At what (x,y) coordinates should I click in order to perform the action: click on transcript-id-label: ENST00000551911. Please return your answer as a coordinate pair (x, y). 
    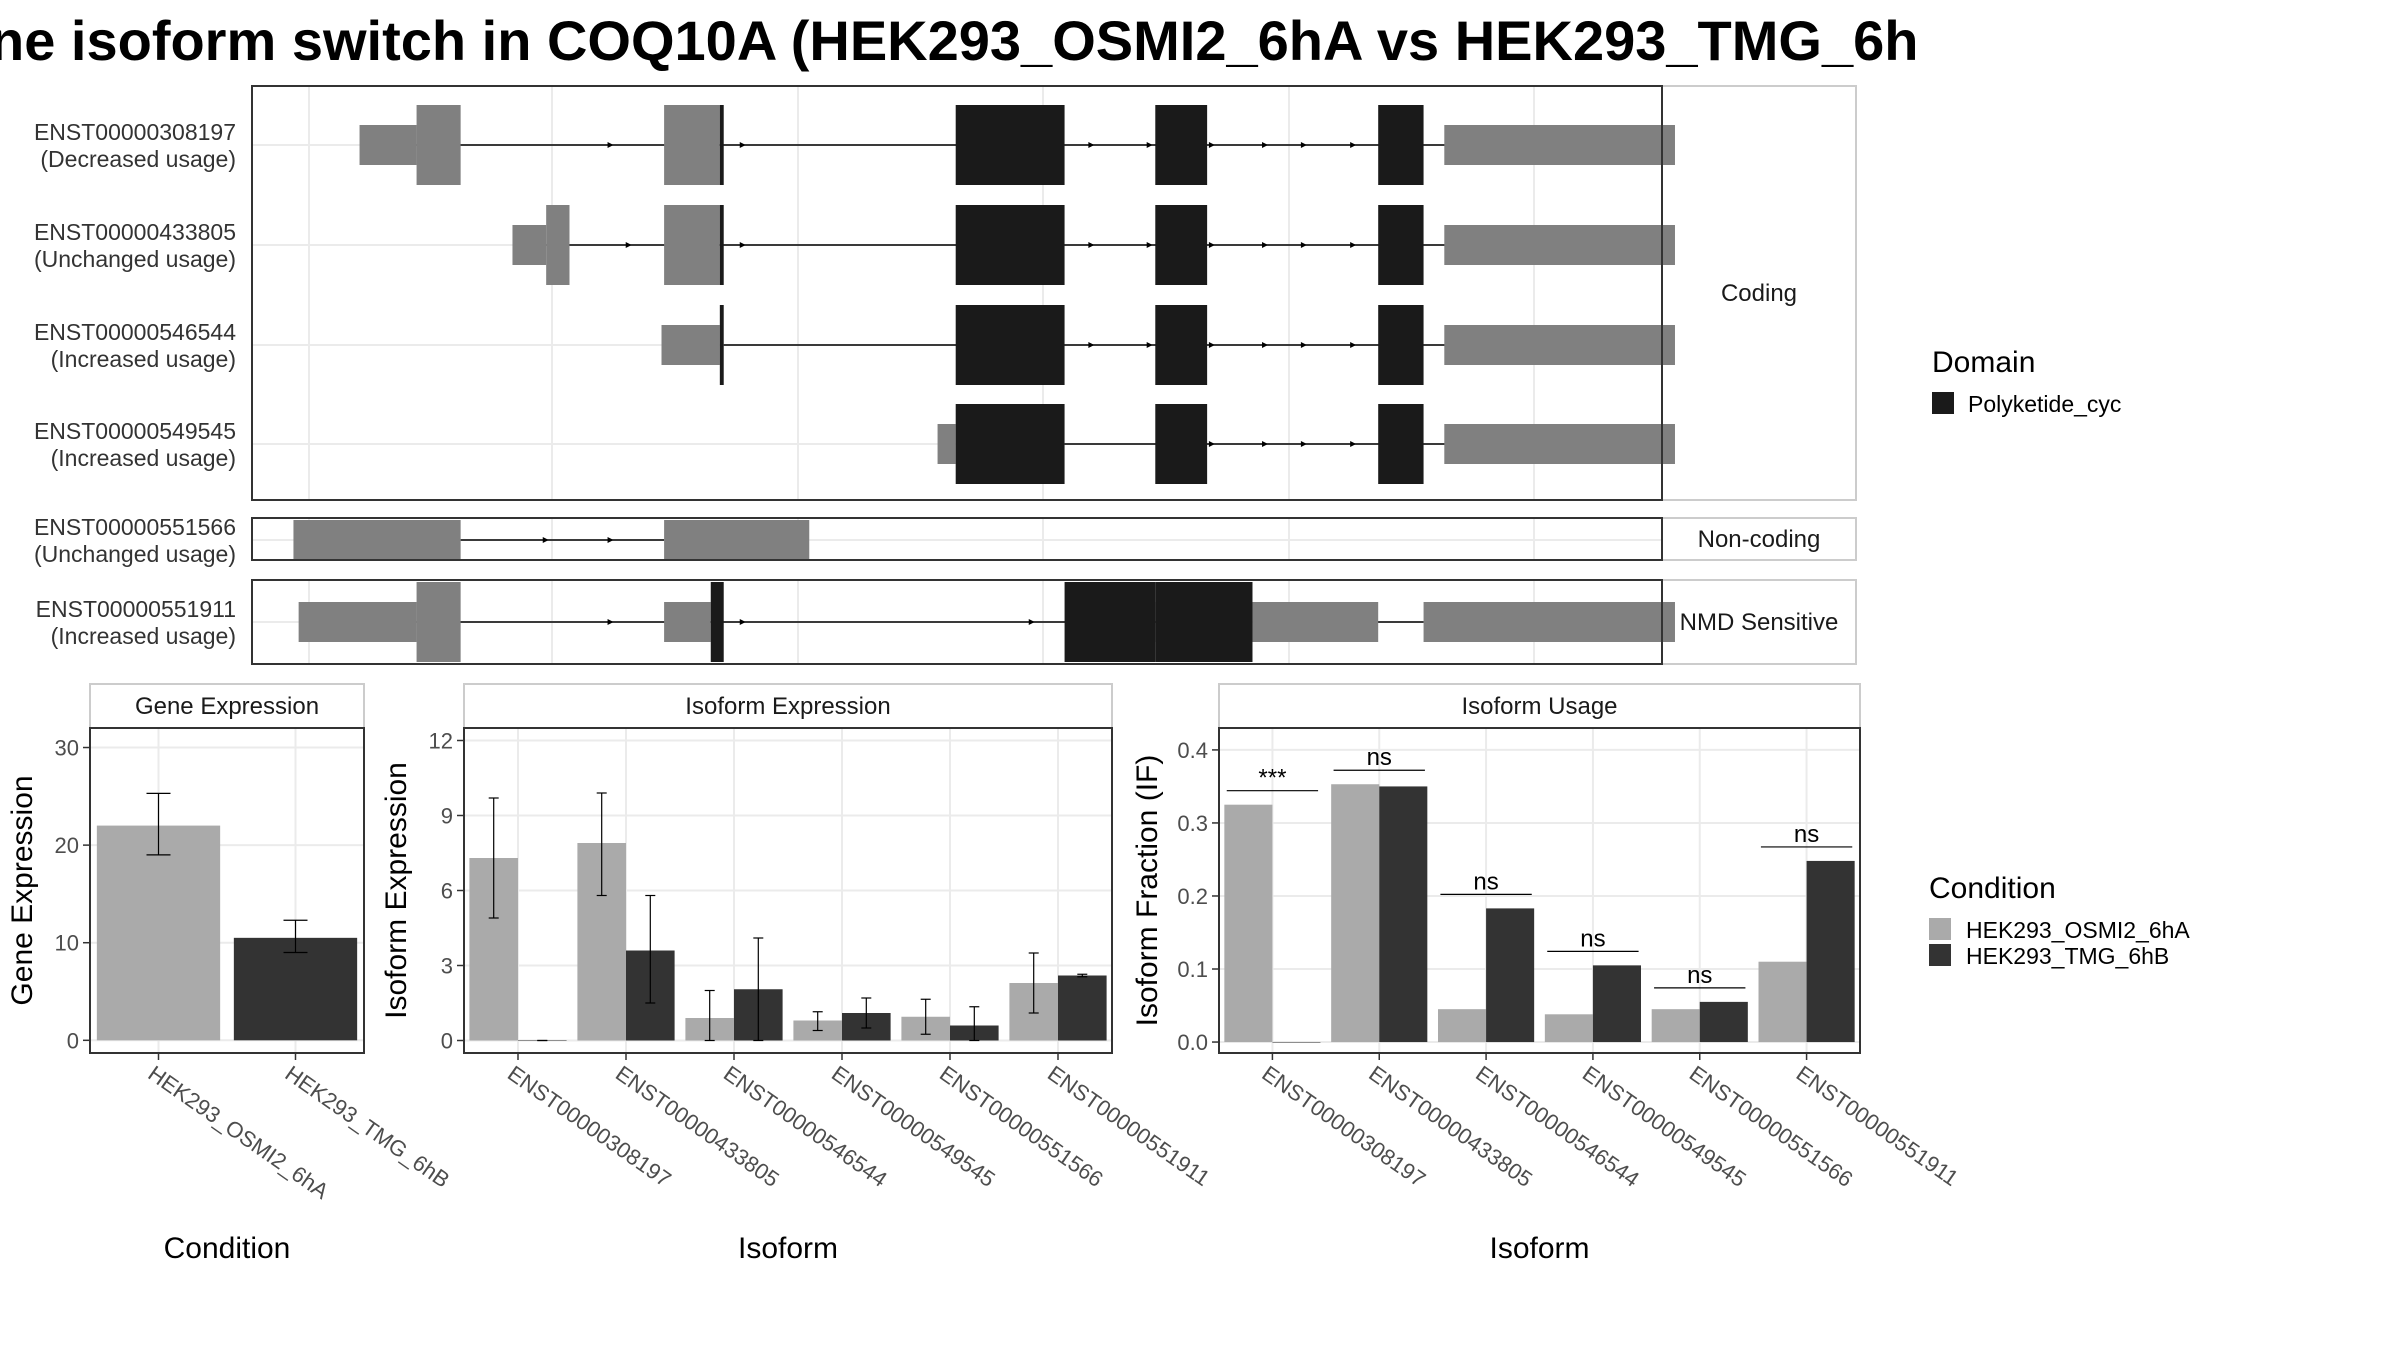
    Looking at the image, I should click on (136, 609).